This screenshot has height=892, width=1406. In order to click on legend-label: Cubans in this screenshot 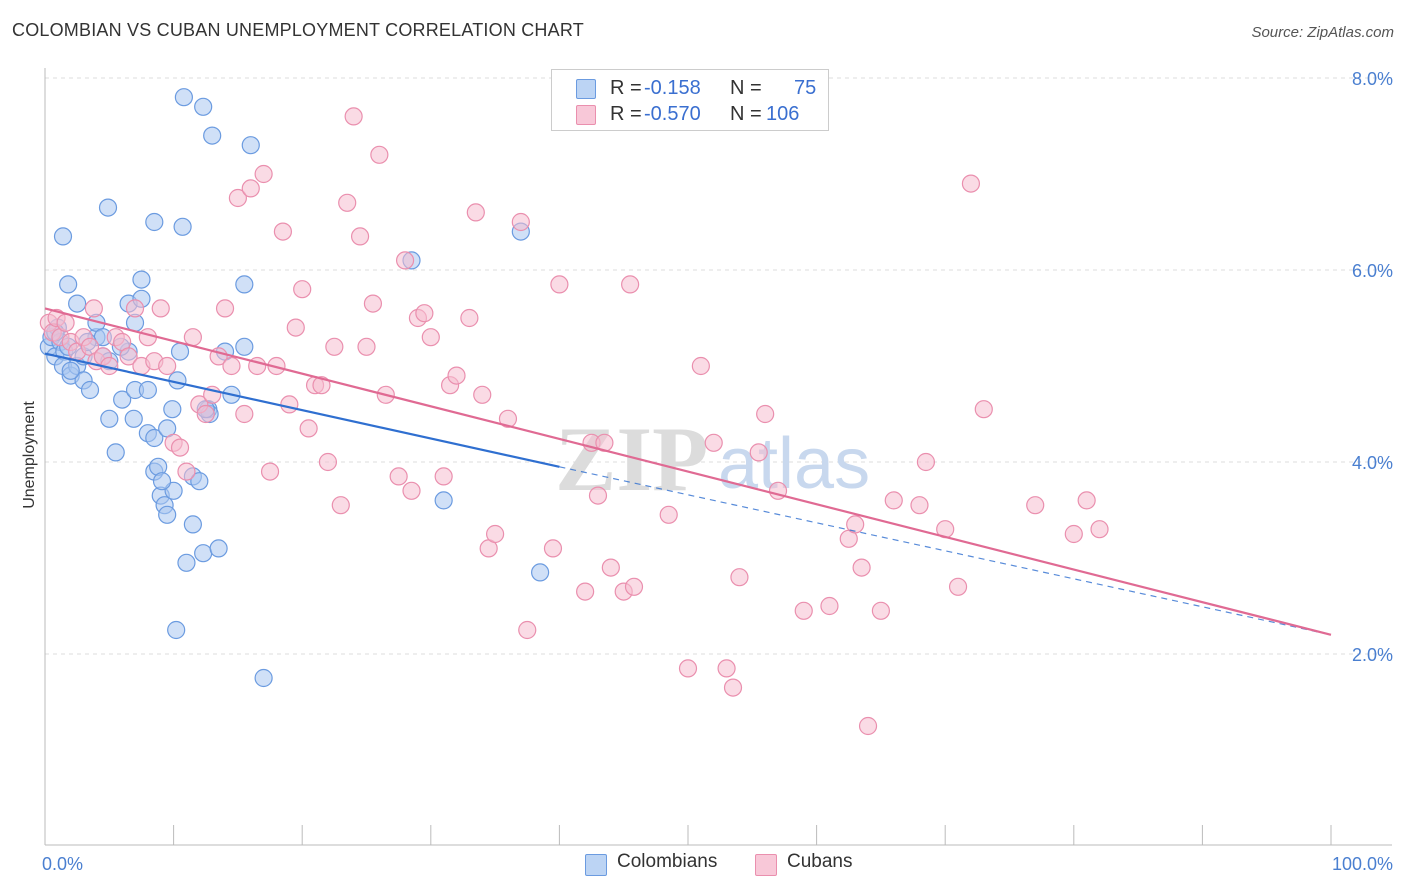, I will do `click(820, 861)`.